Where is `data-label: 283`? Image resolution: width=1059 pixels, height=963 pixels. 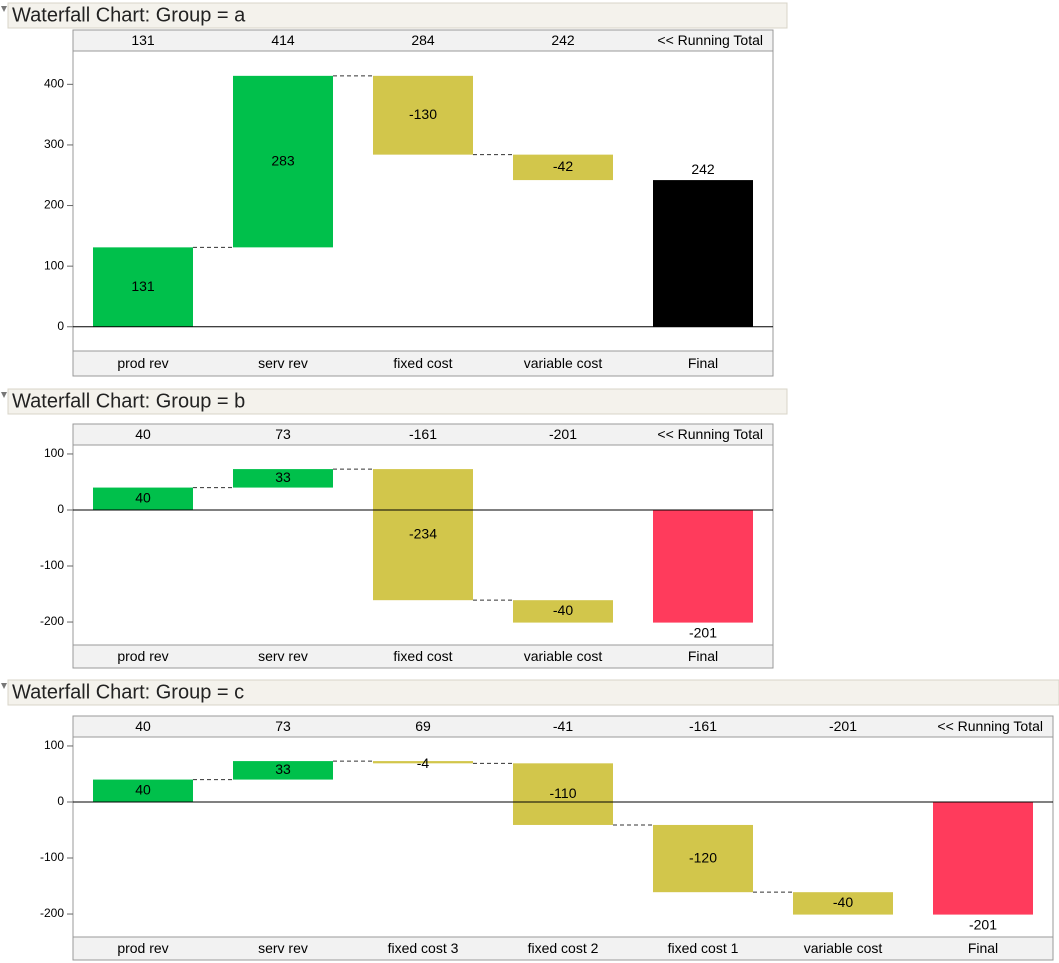
data-label: 283 is located at coordinates (283, 160).